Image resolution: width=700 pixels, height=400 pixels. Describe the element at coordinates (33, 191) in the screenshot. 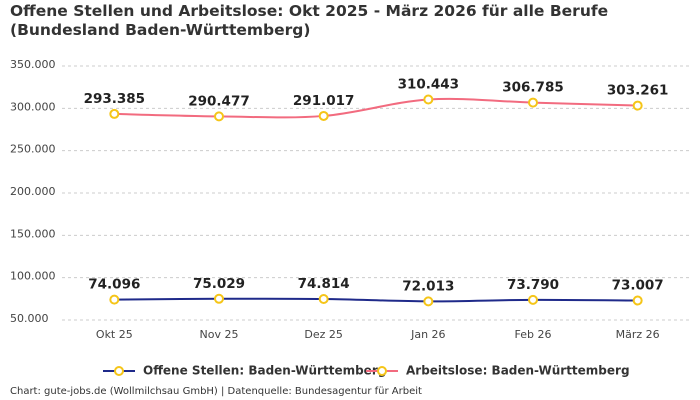

I see `y-tick-label: 200.000` at that location.